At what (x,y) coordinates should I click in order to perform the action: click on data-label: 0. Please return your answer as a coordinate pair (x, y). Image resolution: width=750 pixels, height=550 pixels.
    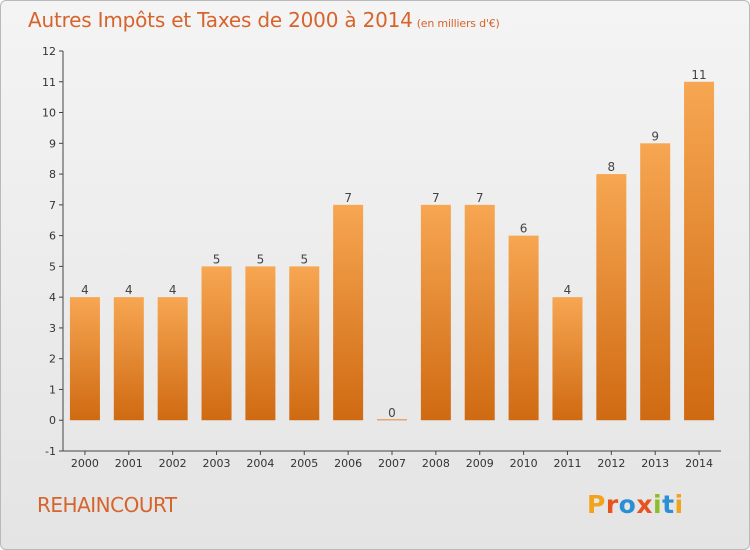
    Looking at the image, I should click on (392, 413).